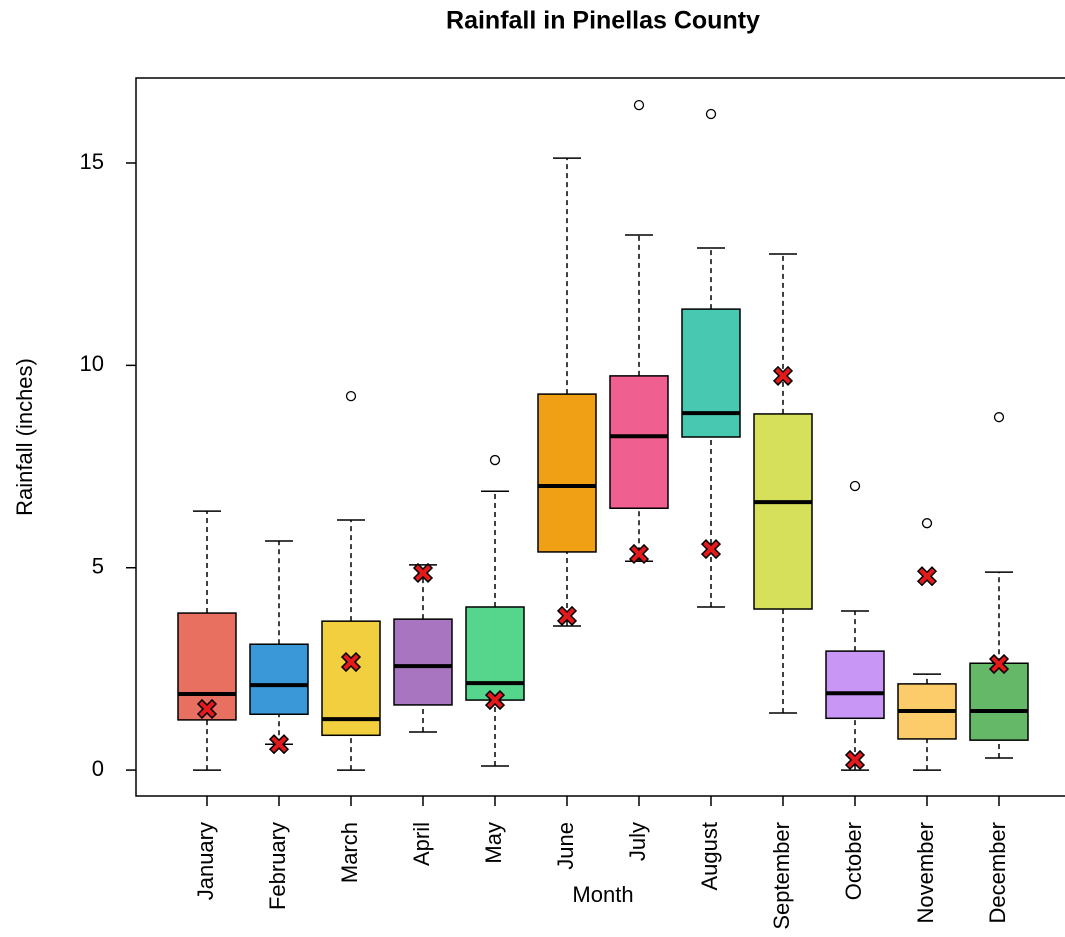 The image size is (1065, 937). I want to click on x-tick-label: October, so click(853, 861).